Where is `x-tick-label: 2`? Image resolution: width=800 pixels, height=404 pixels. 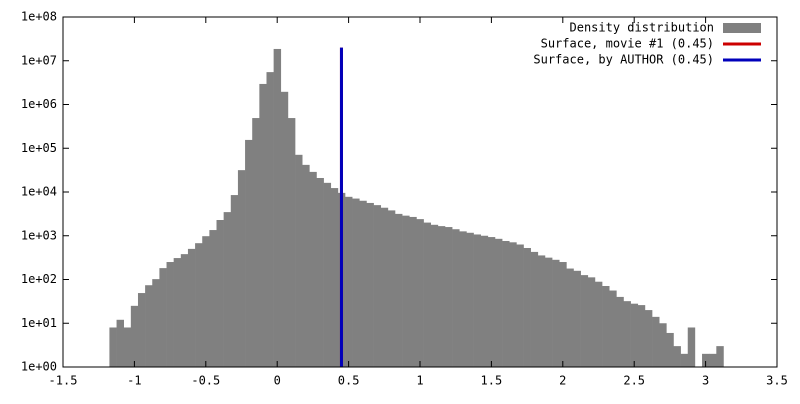
x-tick-label: 2 is located at coordinates (562, 381).